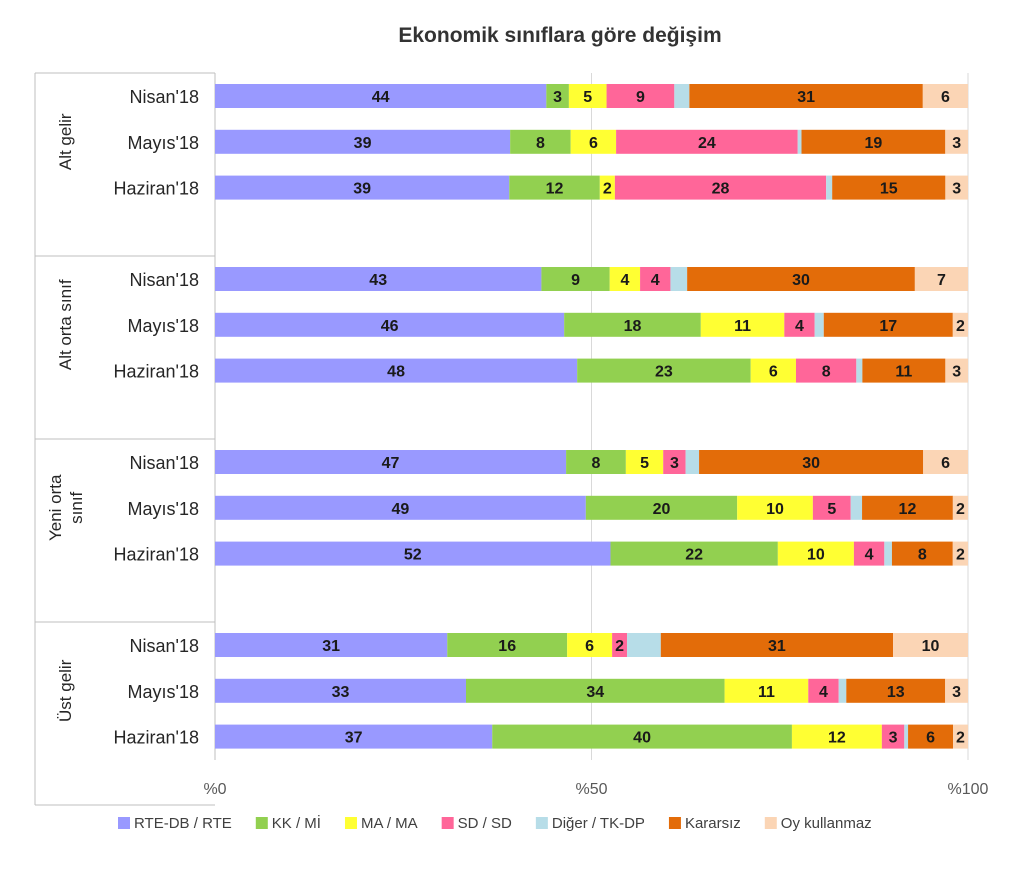  What do you see at coordinates (183, 823) in the screenshot?
I see `legend-label: RTE-DB / RTE` at bounding box center [183, 823].